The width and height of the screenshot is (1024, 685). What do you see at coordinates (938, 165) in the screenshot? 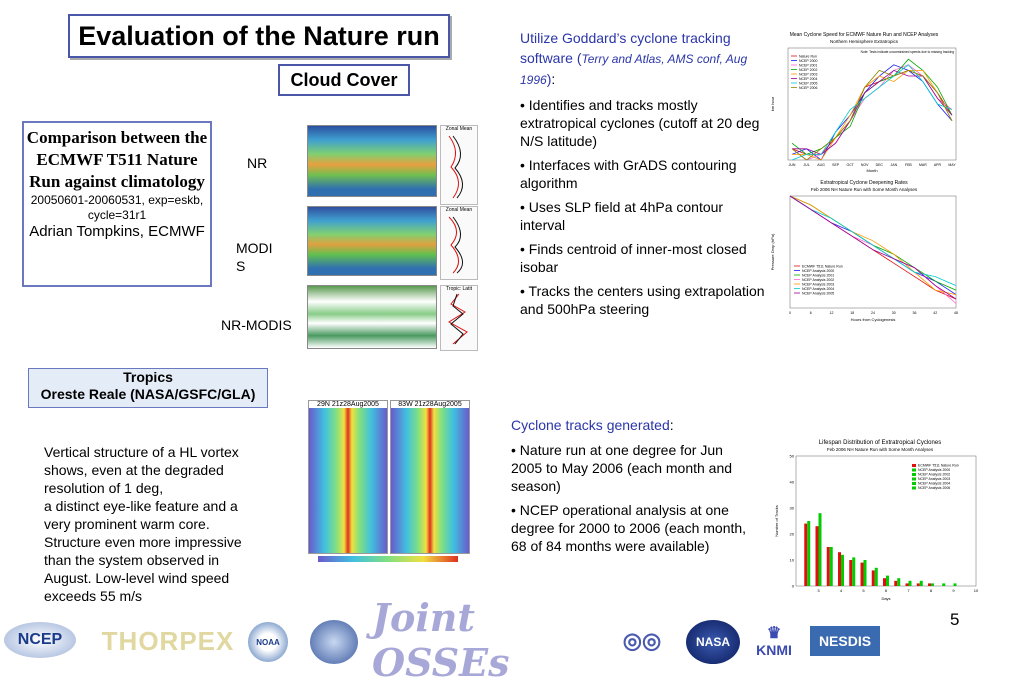
I see `chart1-tick-label: APR` at bounding box center [938, 165].